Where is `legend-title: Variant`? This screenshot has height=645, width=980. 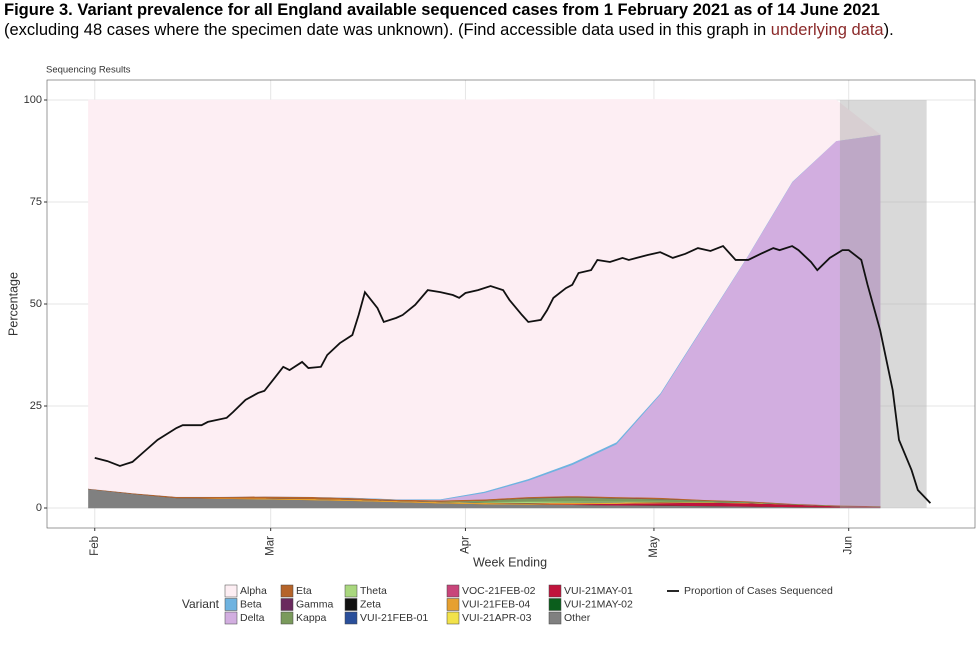 legend-title: Variant is located at coordinates (201, 604).